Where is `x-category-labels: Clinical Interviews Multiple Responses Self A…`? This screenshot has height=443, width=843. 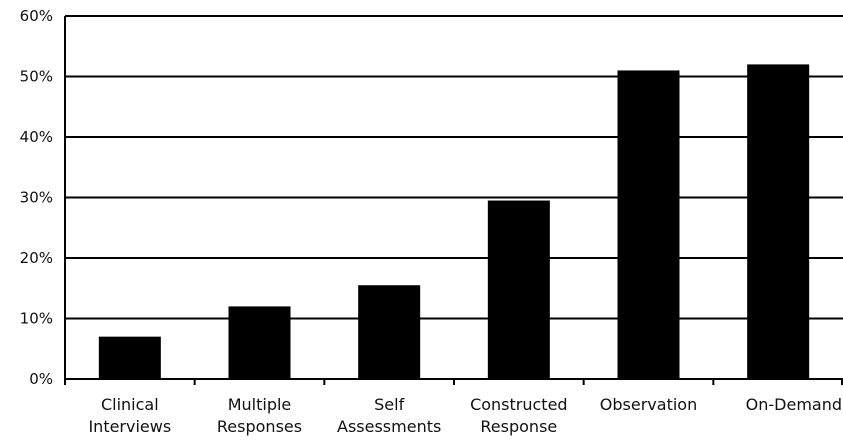
x-category-labels: Clinical Interviews Multiple Responses Self A… is located at coordinates (465, 415).